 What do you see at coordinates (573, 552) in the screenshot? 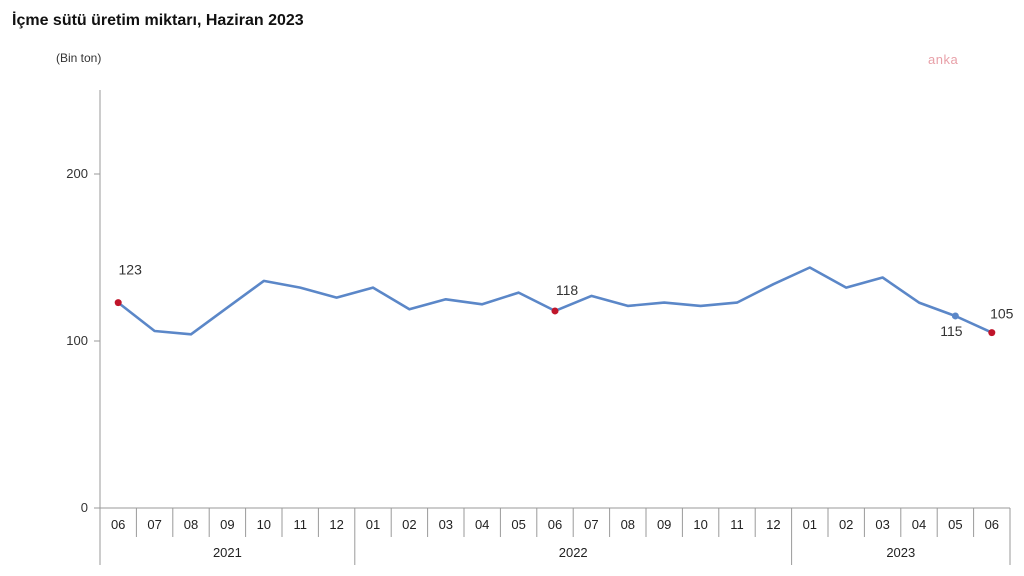
I see `year-label: 2022` at bounding box center [573, 552].